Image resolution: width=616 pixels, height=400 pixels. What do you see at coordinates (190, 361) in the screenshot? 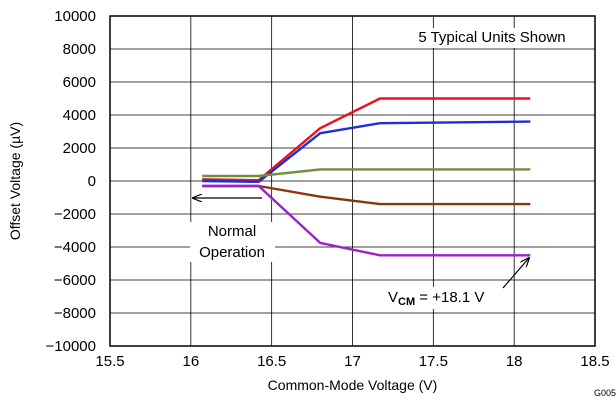
I see `x-tick-label: 16` at bounding box center [190, 361].